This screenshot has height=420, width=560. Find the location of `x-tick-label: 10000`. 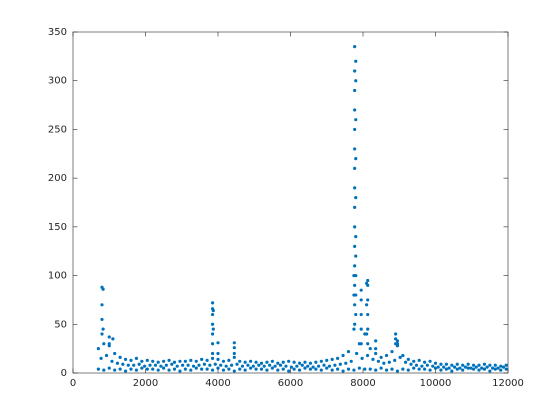

x-tick-label: 10000 is located at coordinates (436, 383).